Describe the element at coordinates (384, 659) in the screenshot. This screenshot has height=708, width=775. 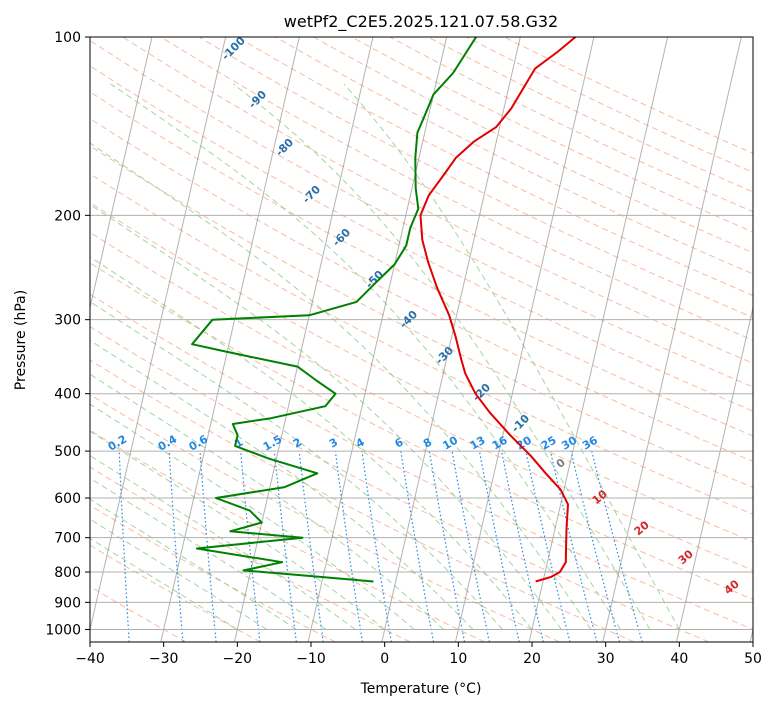
I see `x-tick-label: 0` at that location.